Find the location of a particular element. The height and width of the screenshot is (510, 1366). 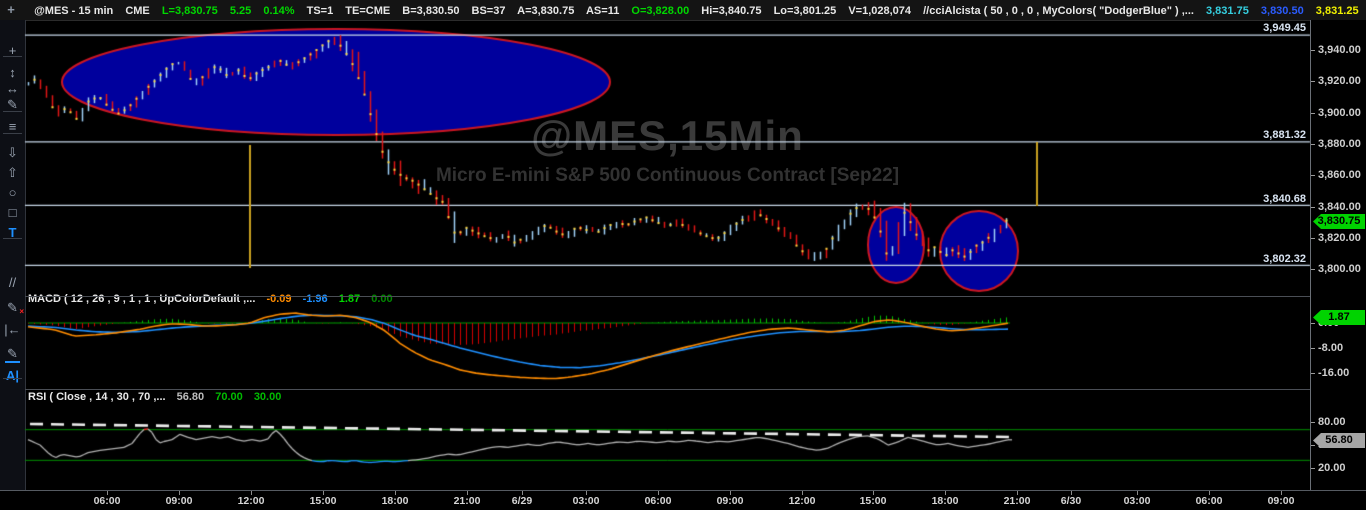

rsi-value-badge: 56.80 is located at coordinates (1339, 440).